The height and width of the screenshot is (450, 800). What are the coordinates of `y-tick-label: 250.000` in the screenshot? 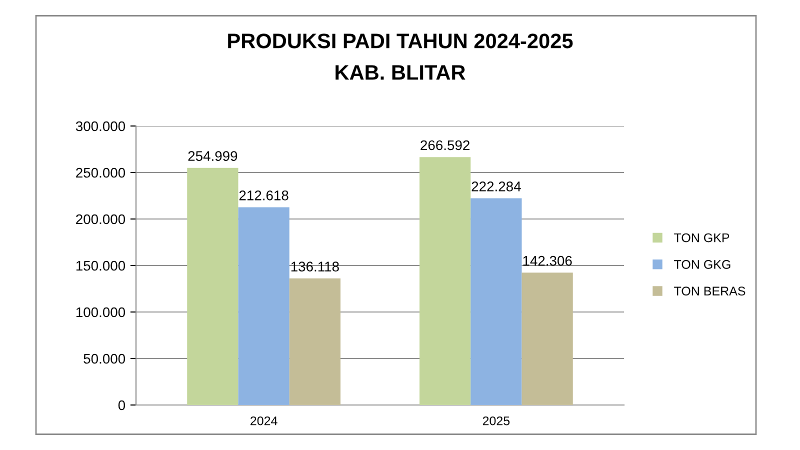 It's located at (101, 173).